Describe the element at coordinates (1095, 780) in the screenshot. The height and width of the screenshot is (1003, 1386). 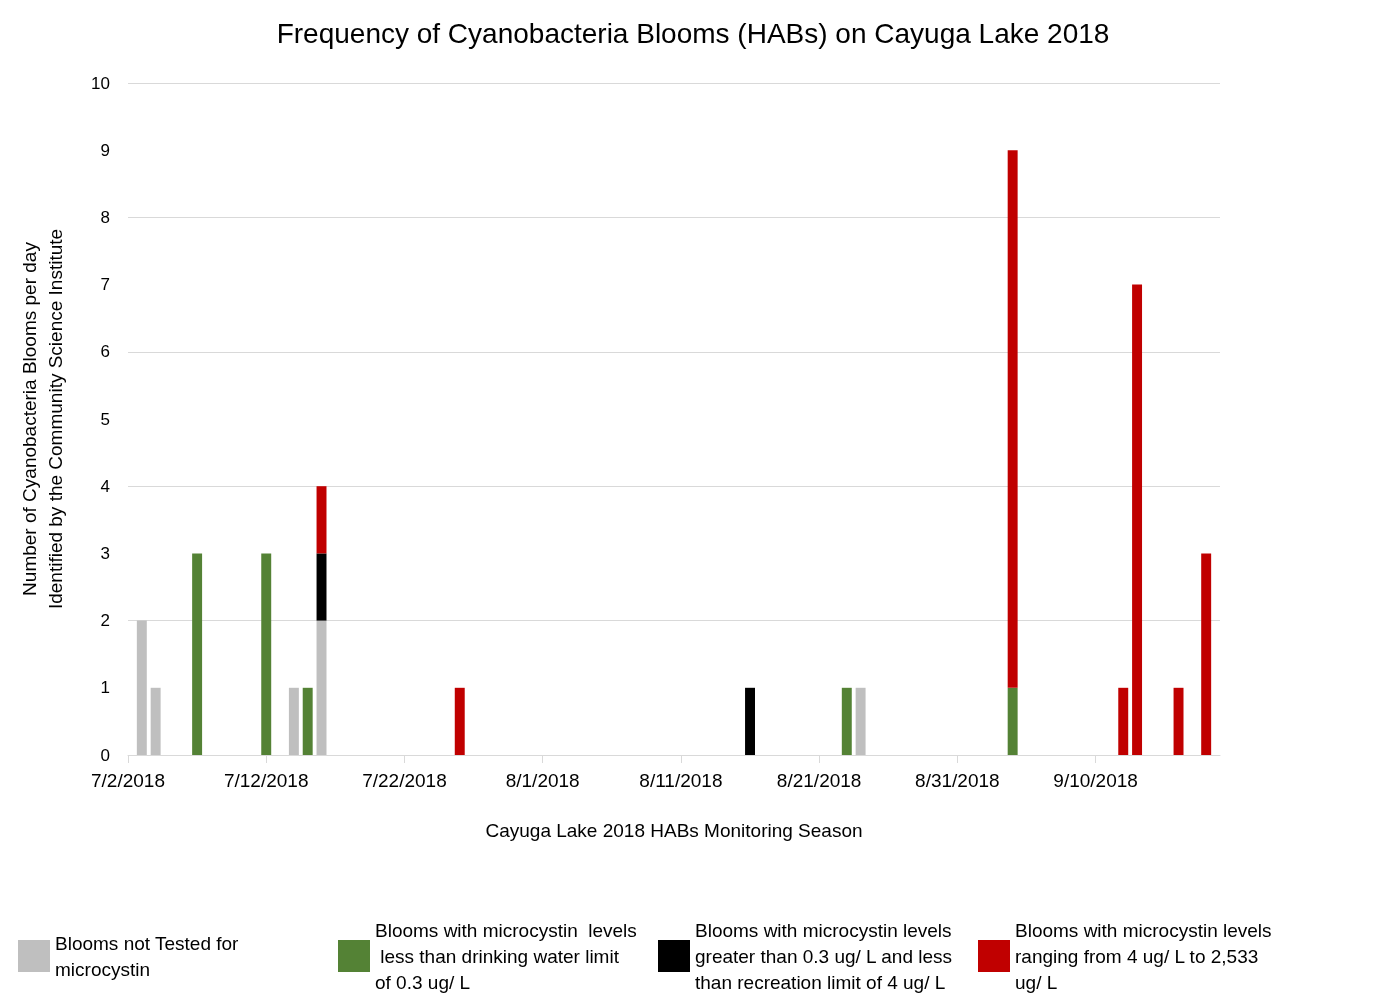
I see `x-tick-label: 9/10/2018` at that location.